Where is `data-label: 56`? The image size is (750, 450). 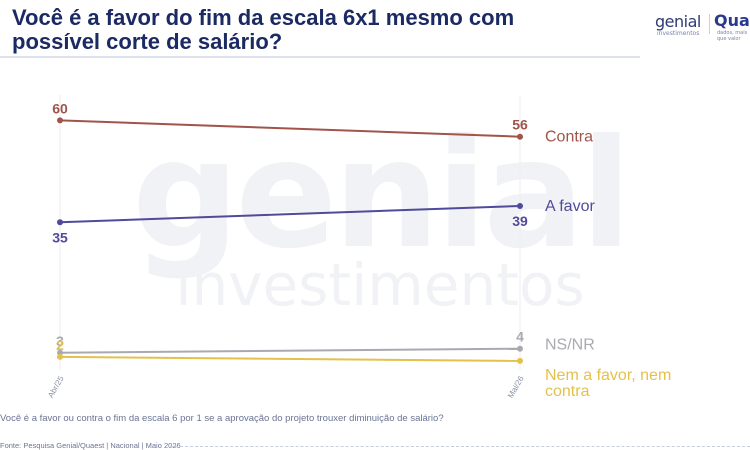 data-label: 56 is located at coordinates (520, 125).